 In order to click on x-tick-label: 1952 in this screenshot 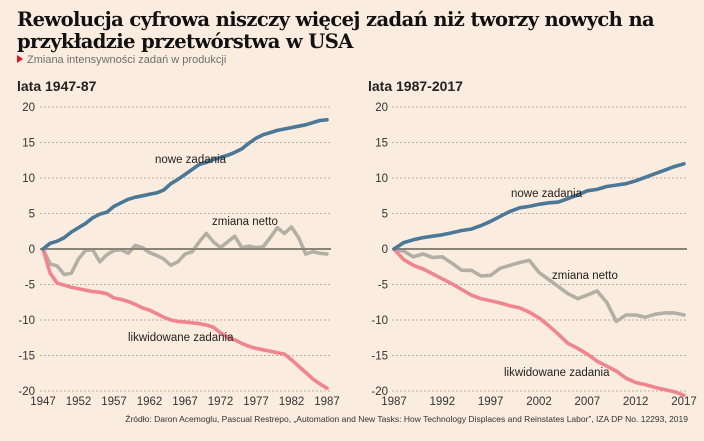, I will do `click(79, 402)`.